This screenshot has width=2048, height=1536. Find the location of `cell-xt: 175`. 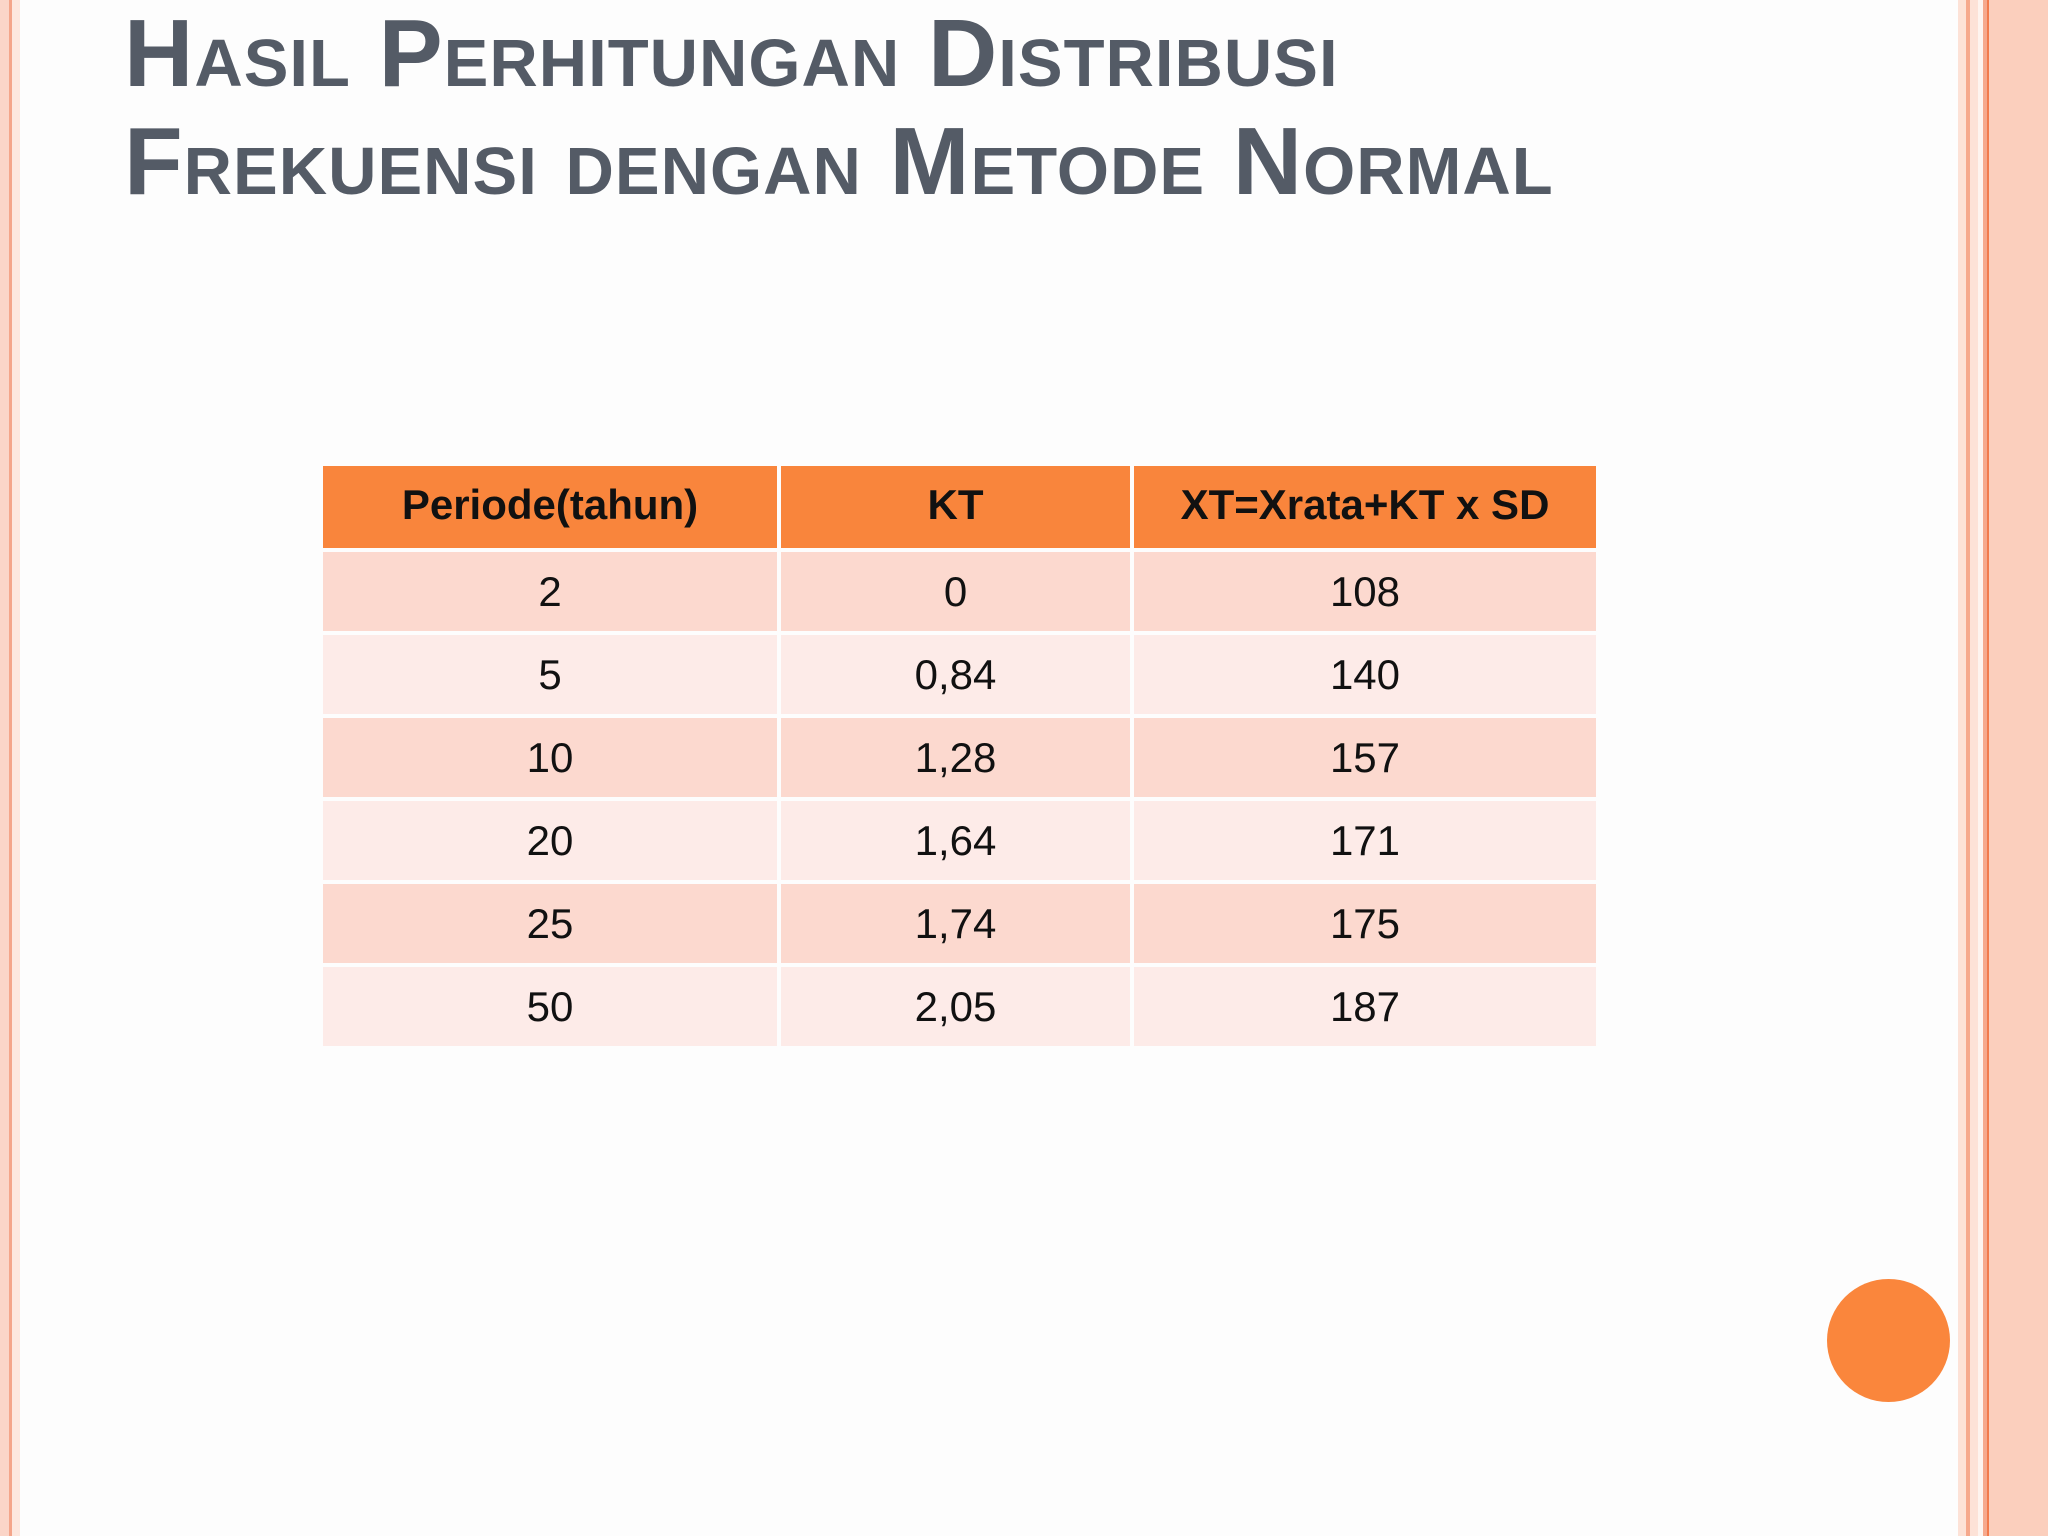

cell-xt: 175 is located at coordinates (1365, 923).